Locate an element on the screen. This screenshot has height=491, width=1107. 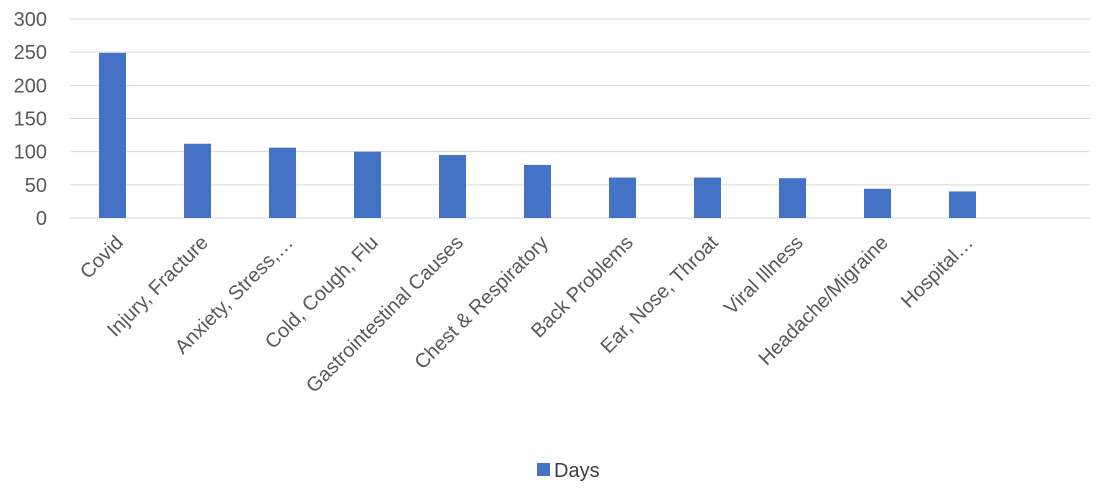
legend-swatch-days is located at coordinates (543, 469).